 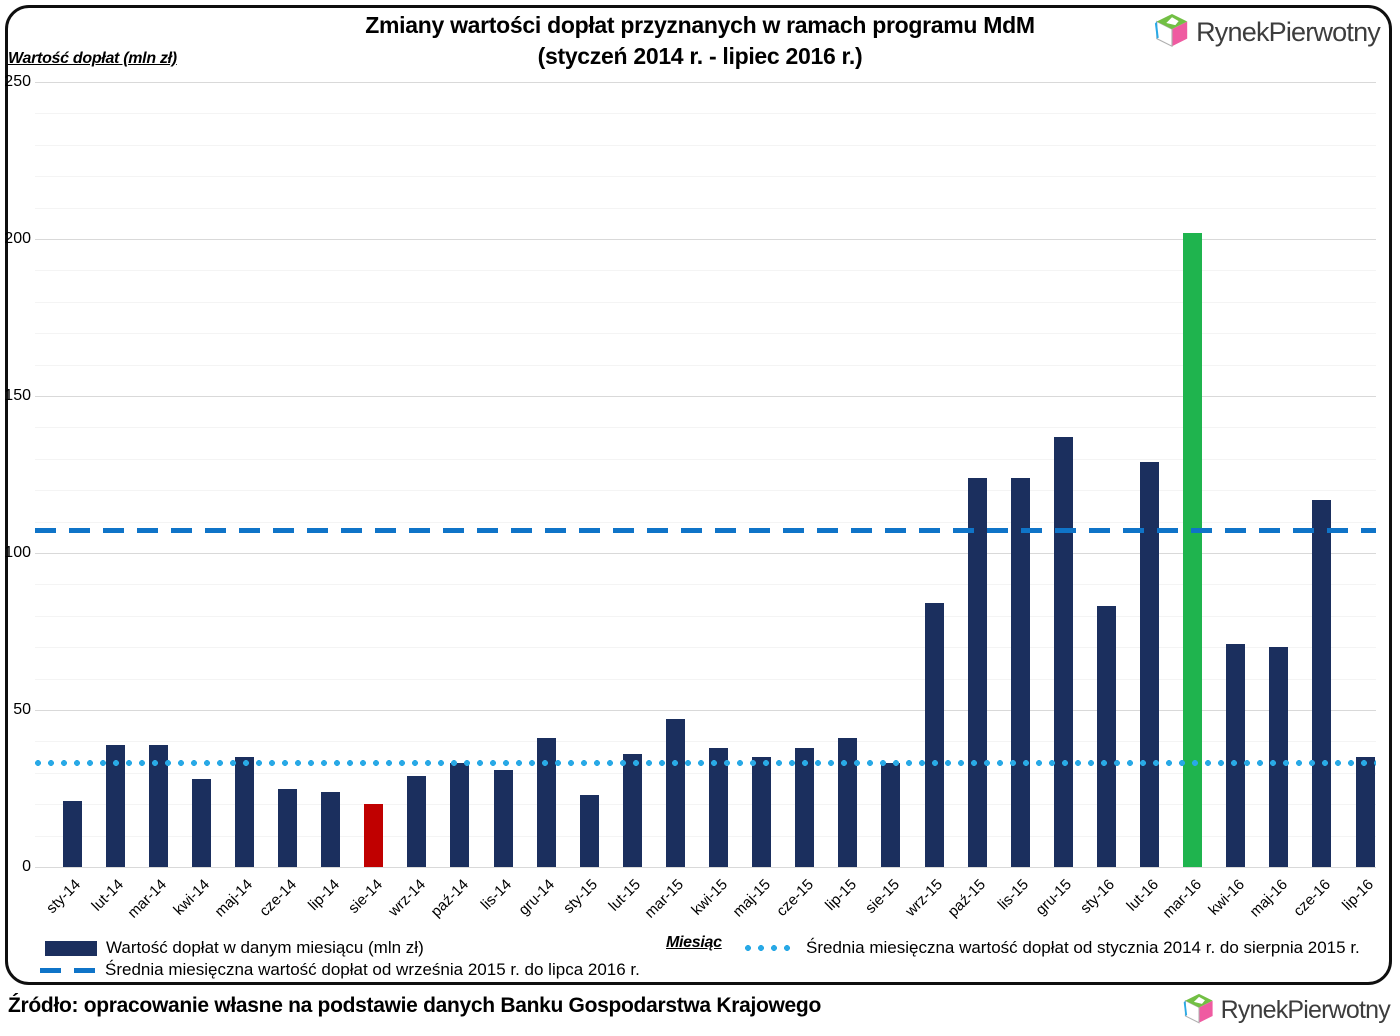 I want to click on x-axis-title: Miesiąc, so click(x=694, y=942).